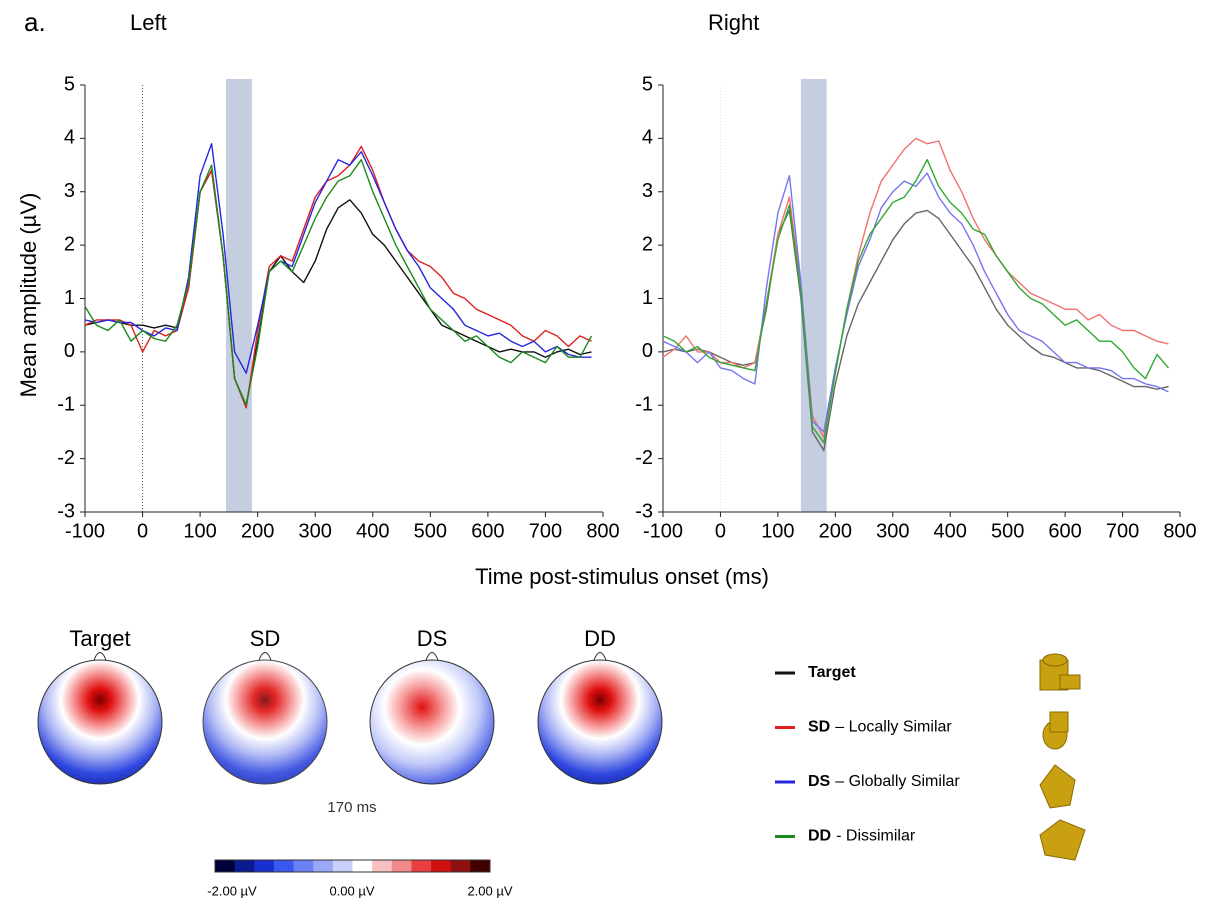  What do you see at coordinates (893, 727) in the screenshot?
I see `legend-description: – Locally Similar` at bounding box center [893, 727].